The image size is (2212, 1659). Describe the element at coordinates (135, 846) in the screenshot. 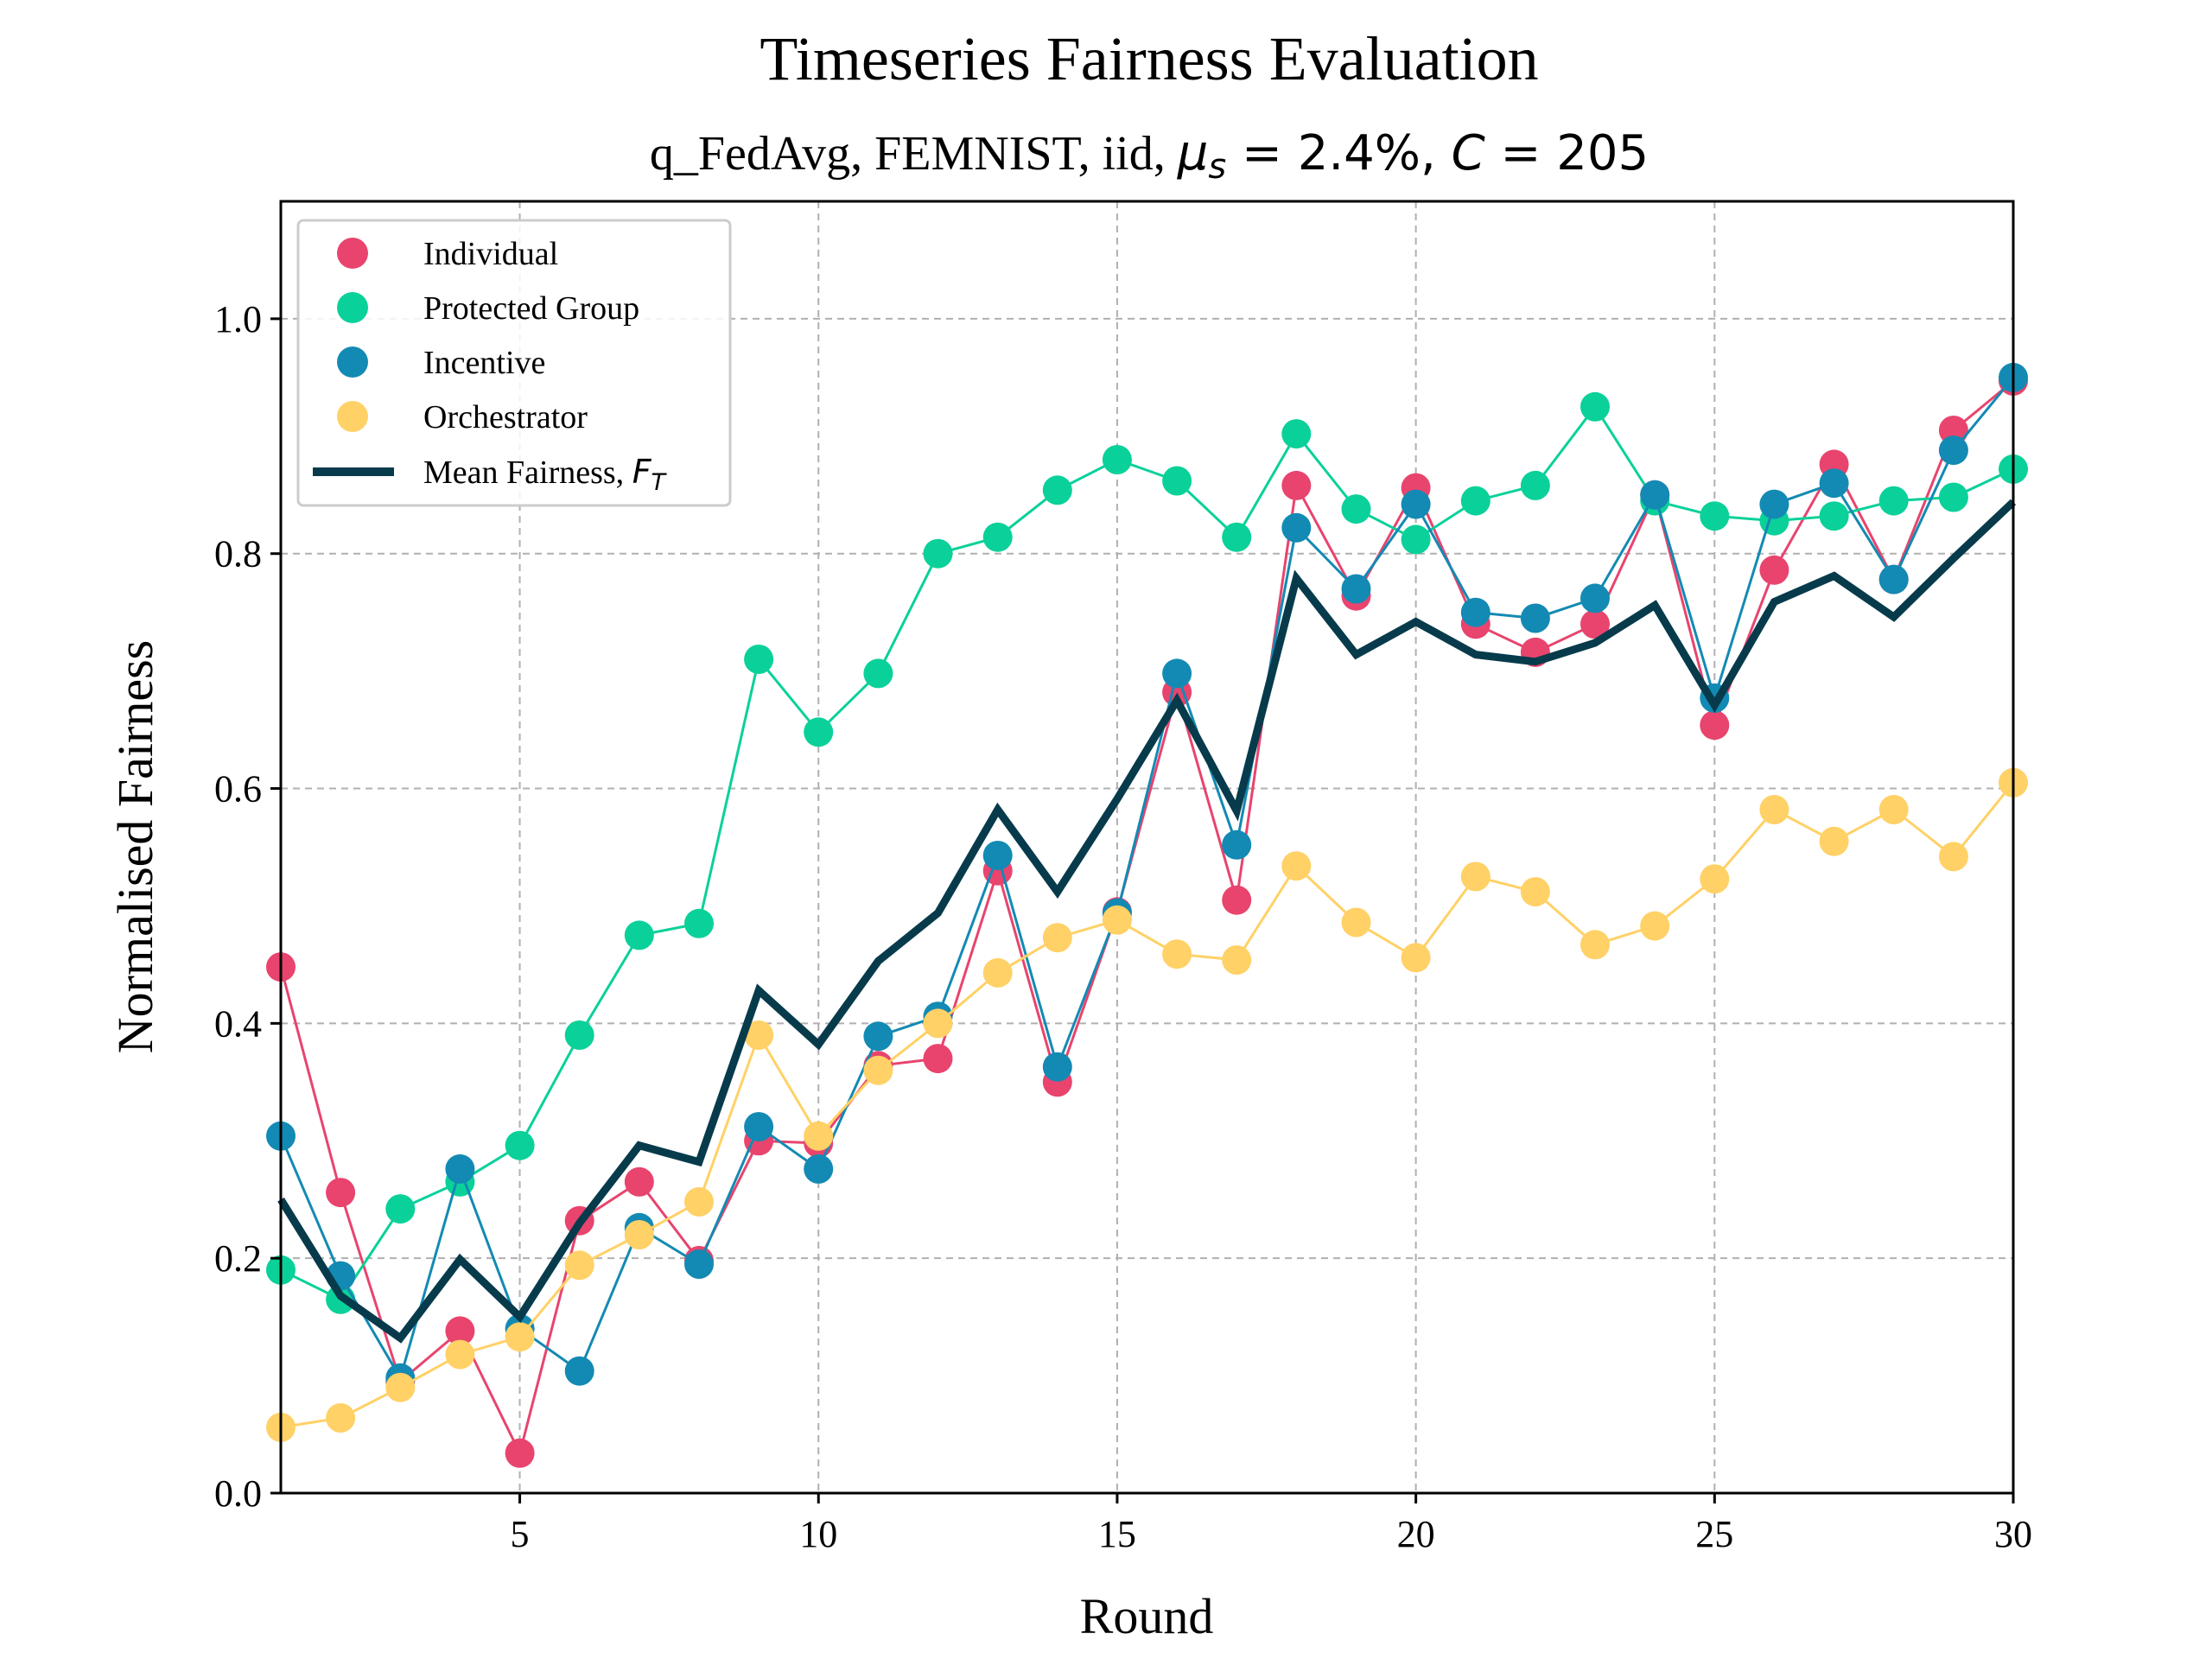

I see `y-axis-label: Normalised Fairness` at that location.